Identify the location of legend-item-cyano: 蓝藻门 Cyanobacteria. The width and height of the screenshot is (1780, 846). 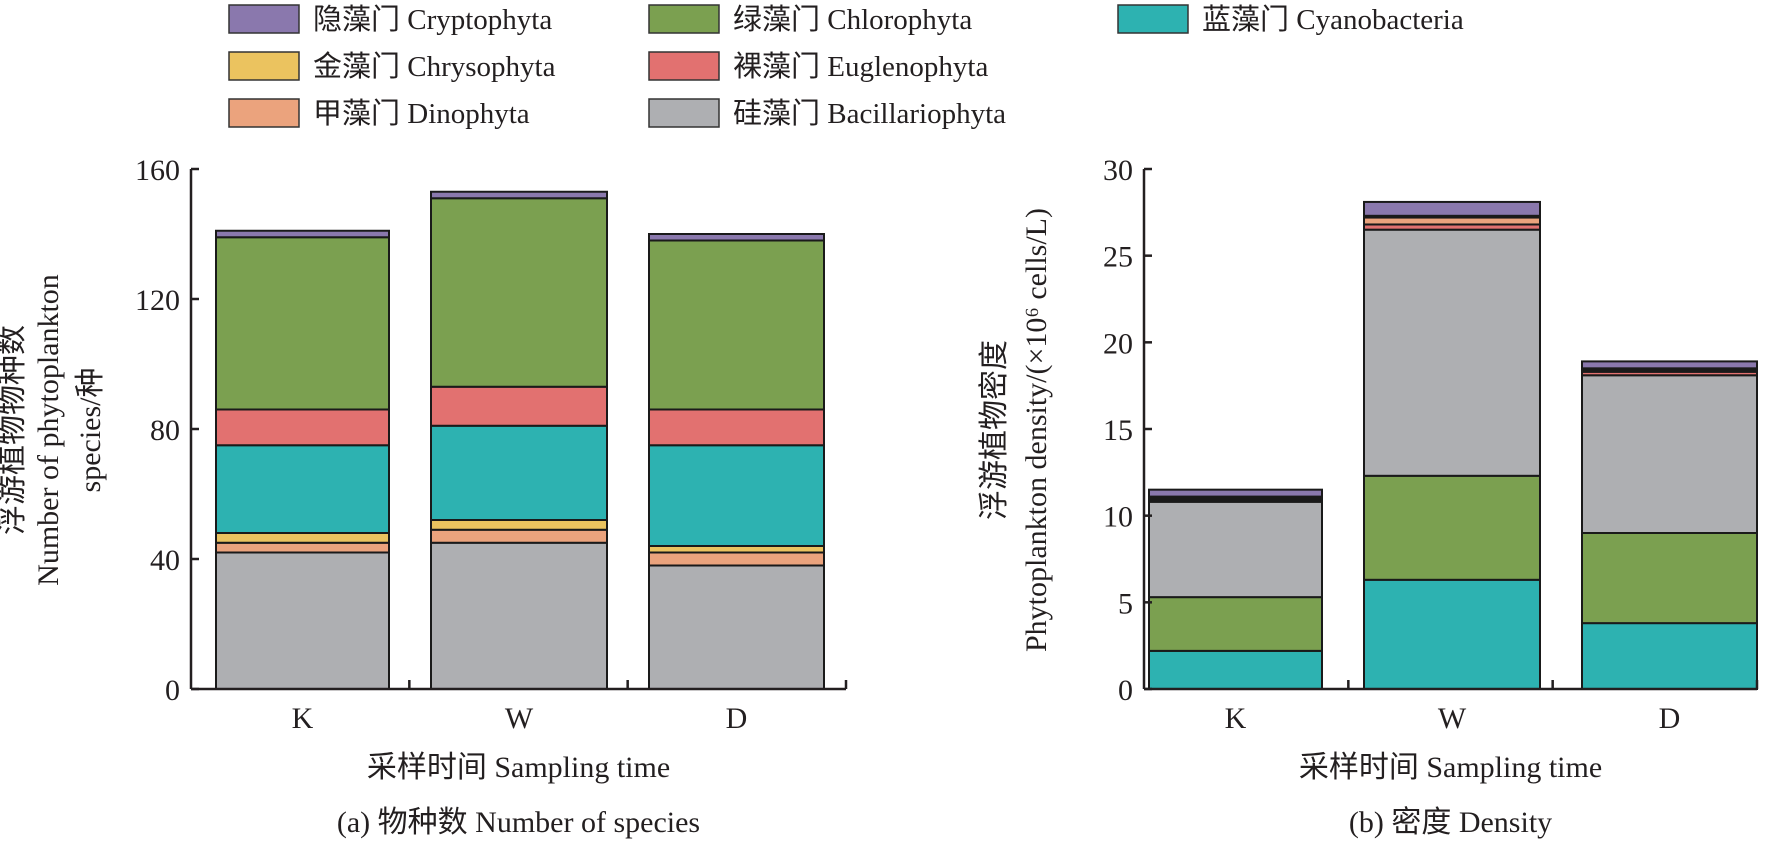
(1290, 19).